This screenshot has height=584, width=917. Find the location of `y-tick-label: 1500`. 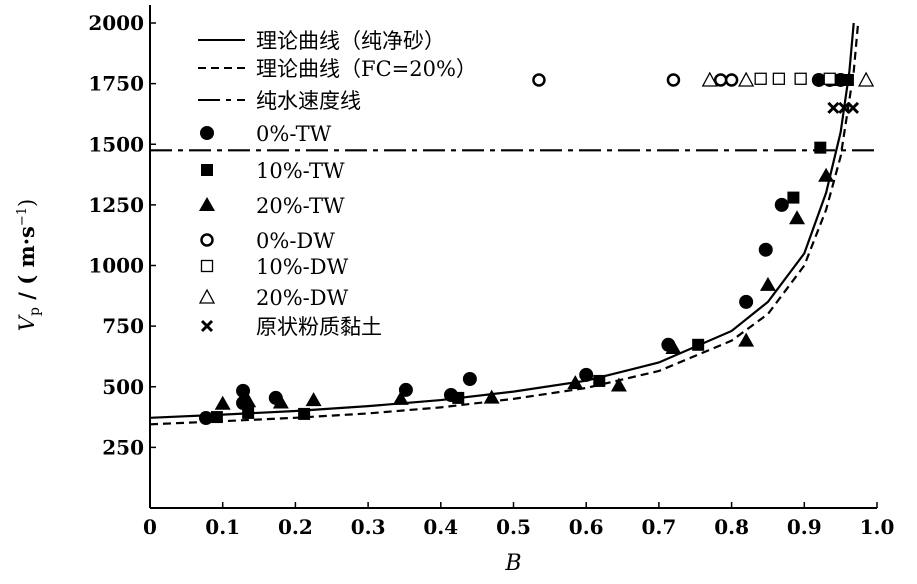

y-tick-label: 1500 is located at coordinates (116, 144).